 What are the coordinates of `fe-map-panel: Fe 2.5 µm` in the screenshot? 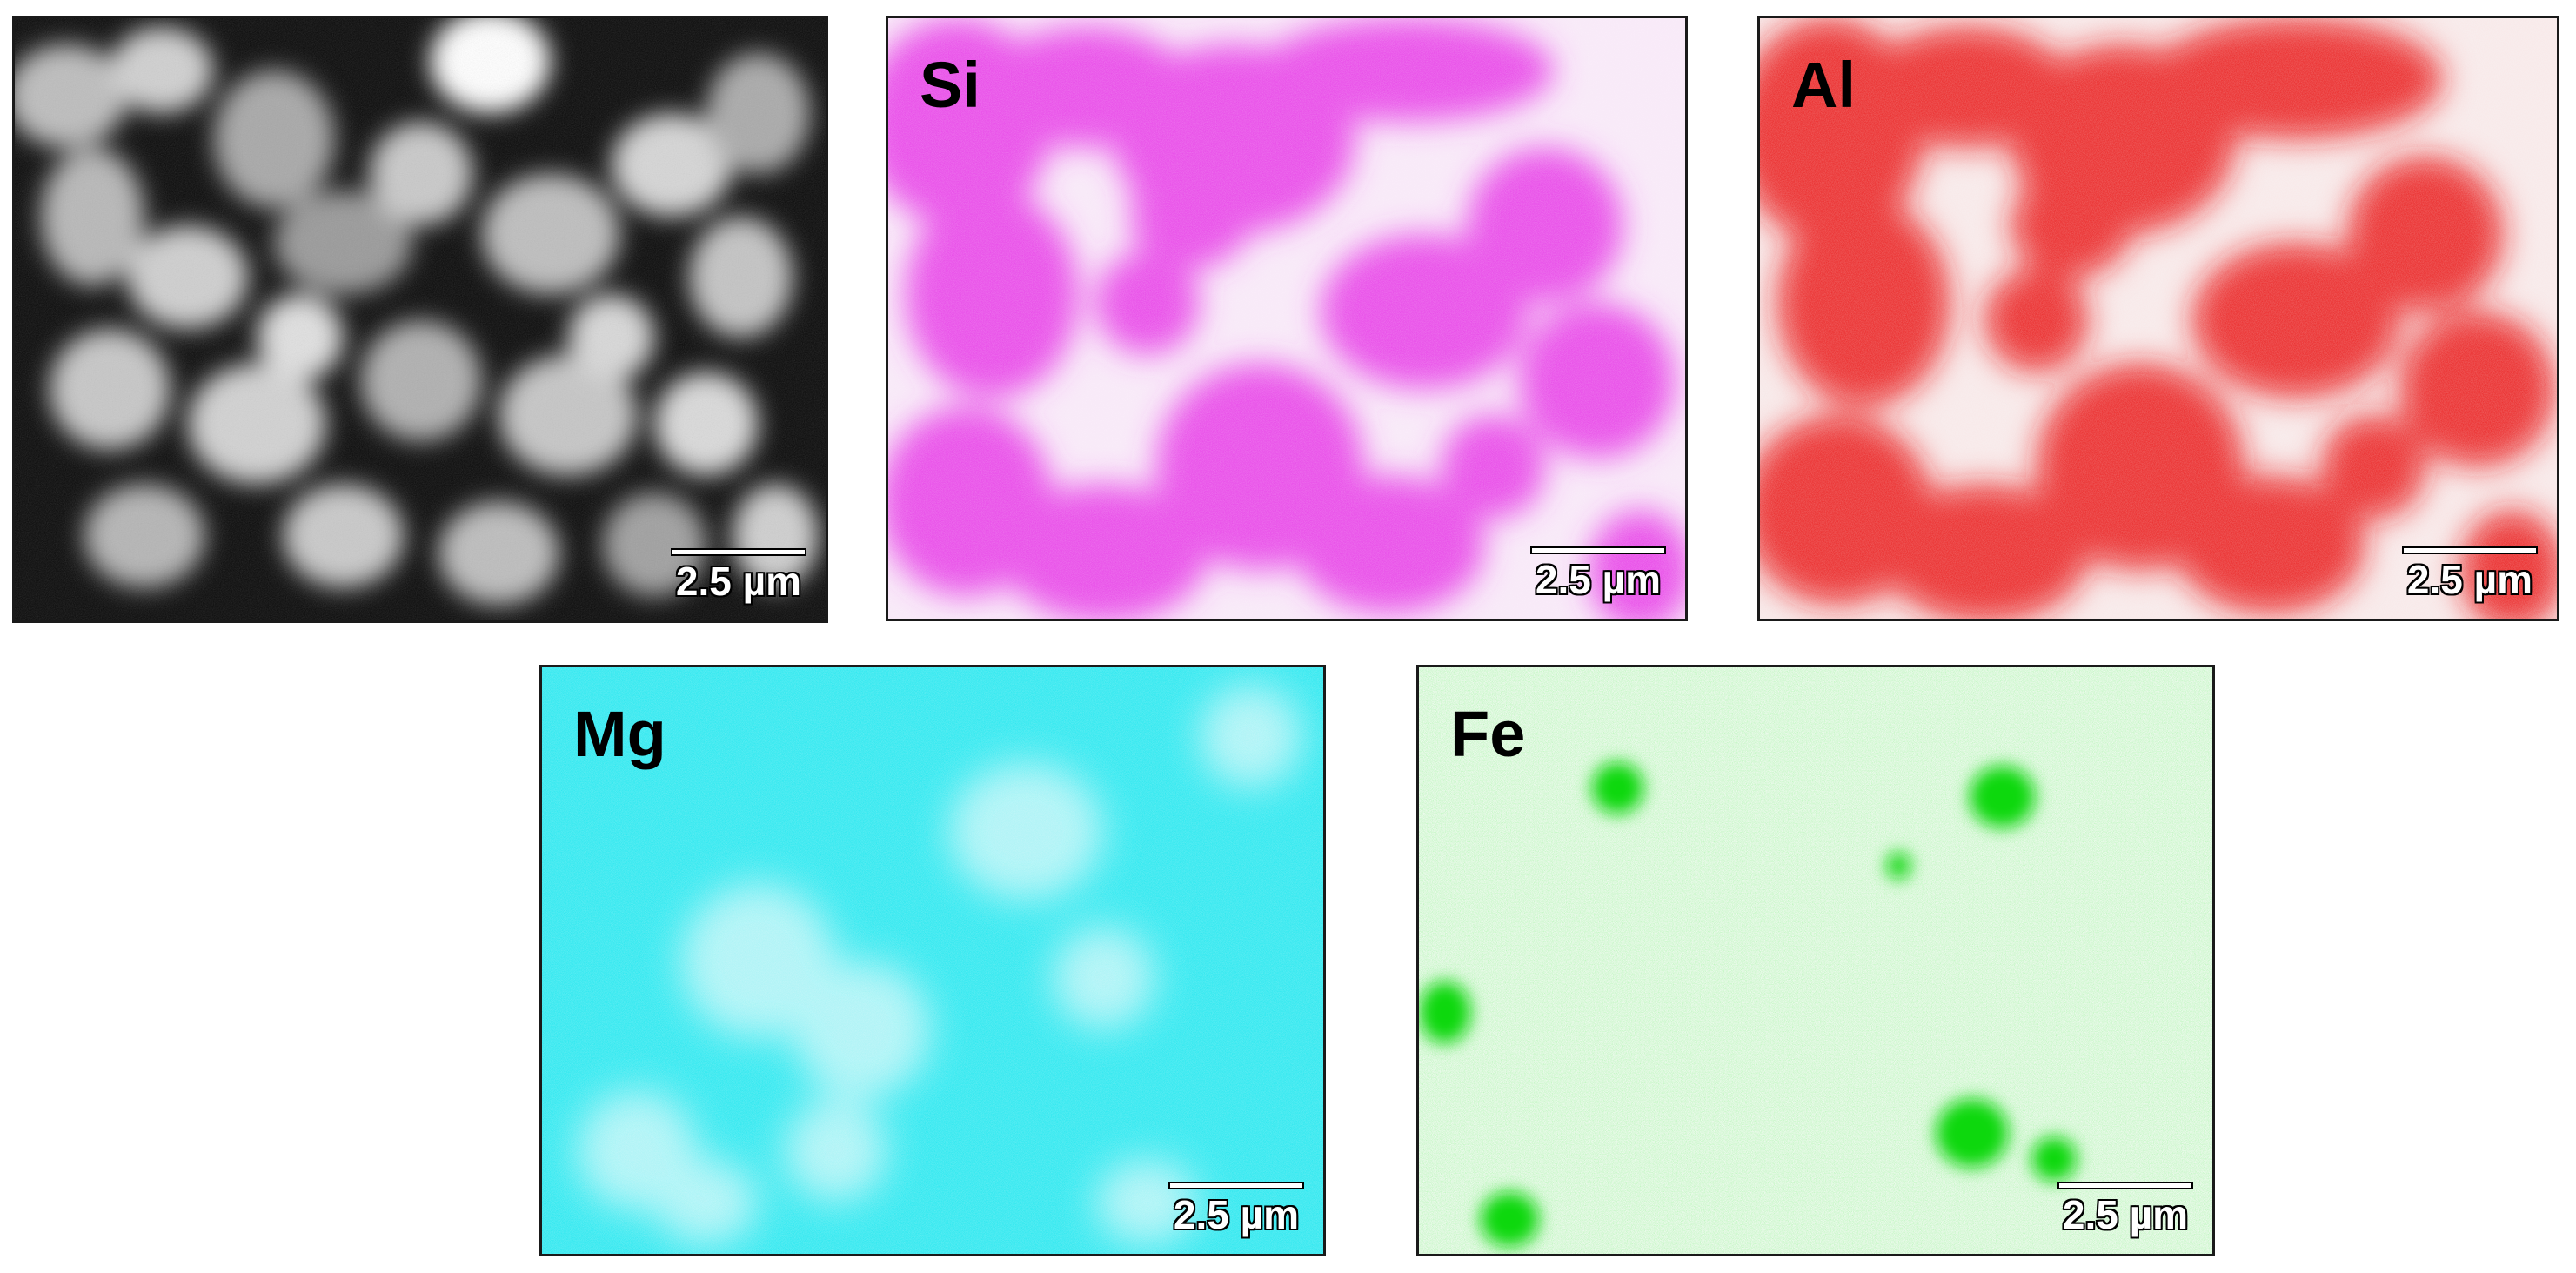 It's located at (1815, 960).